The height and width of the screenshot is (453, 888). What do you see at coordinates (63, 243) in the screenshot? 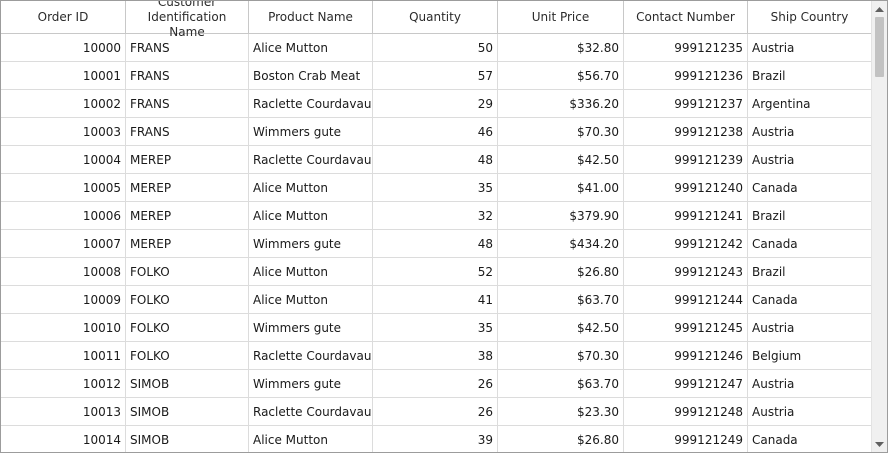
I see `order-id-cell: 10007` at bounding box center [63, 243].